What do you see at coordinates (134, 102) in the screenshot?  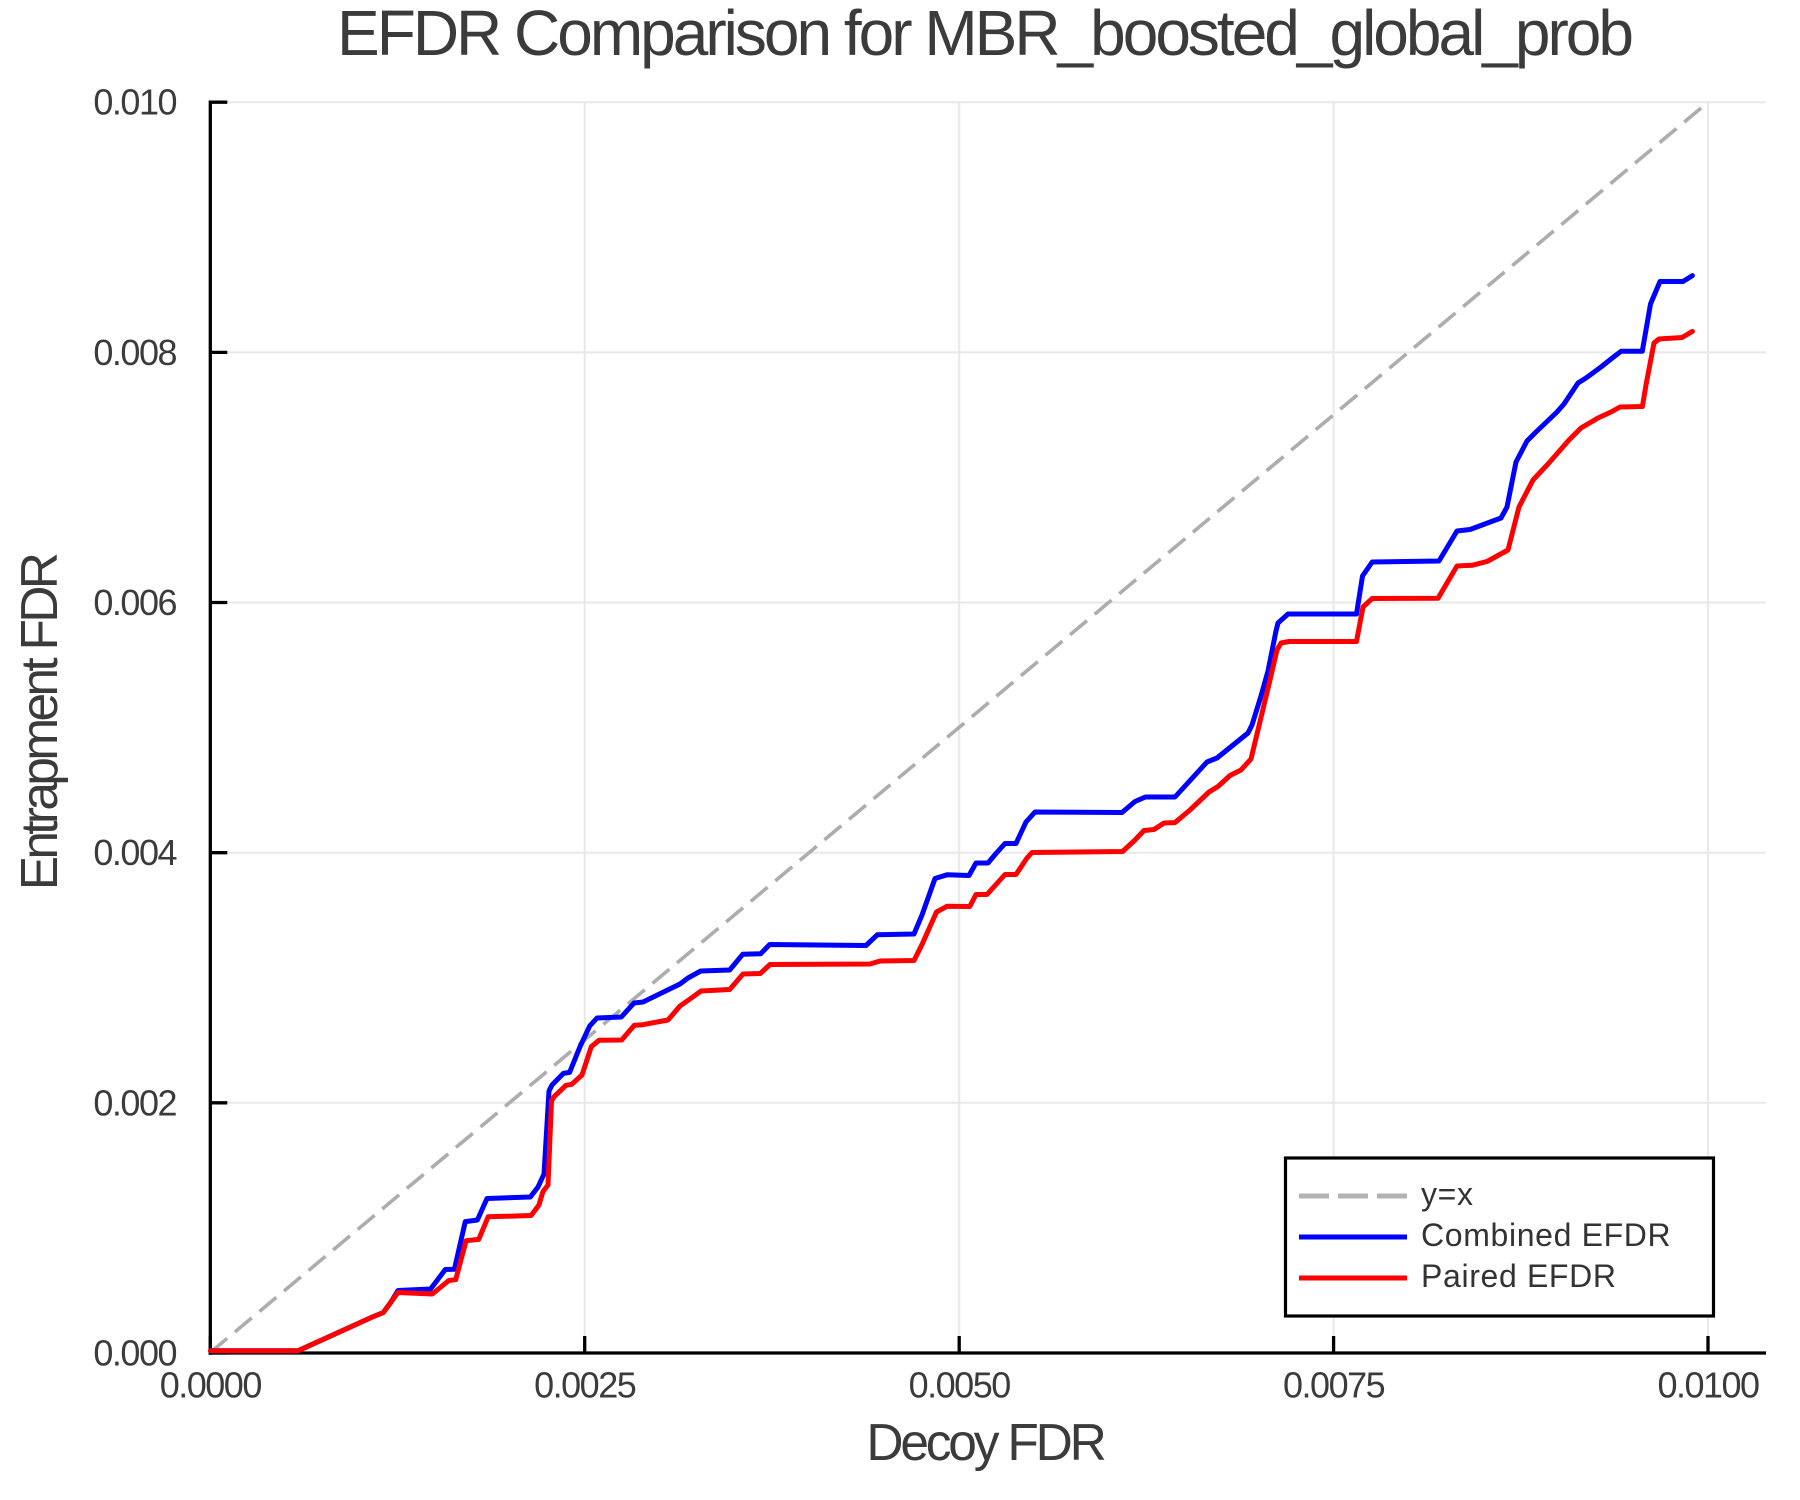 I see `svg-text: 0.010` at bounding box center [134, 102].